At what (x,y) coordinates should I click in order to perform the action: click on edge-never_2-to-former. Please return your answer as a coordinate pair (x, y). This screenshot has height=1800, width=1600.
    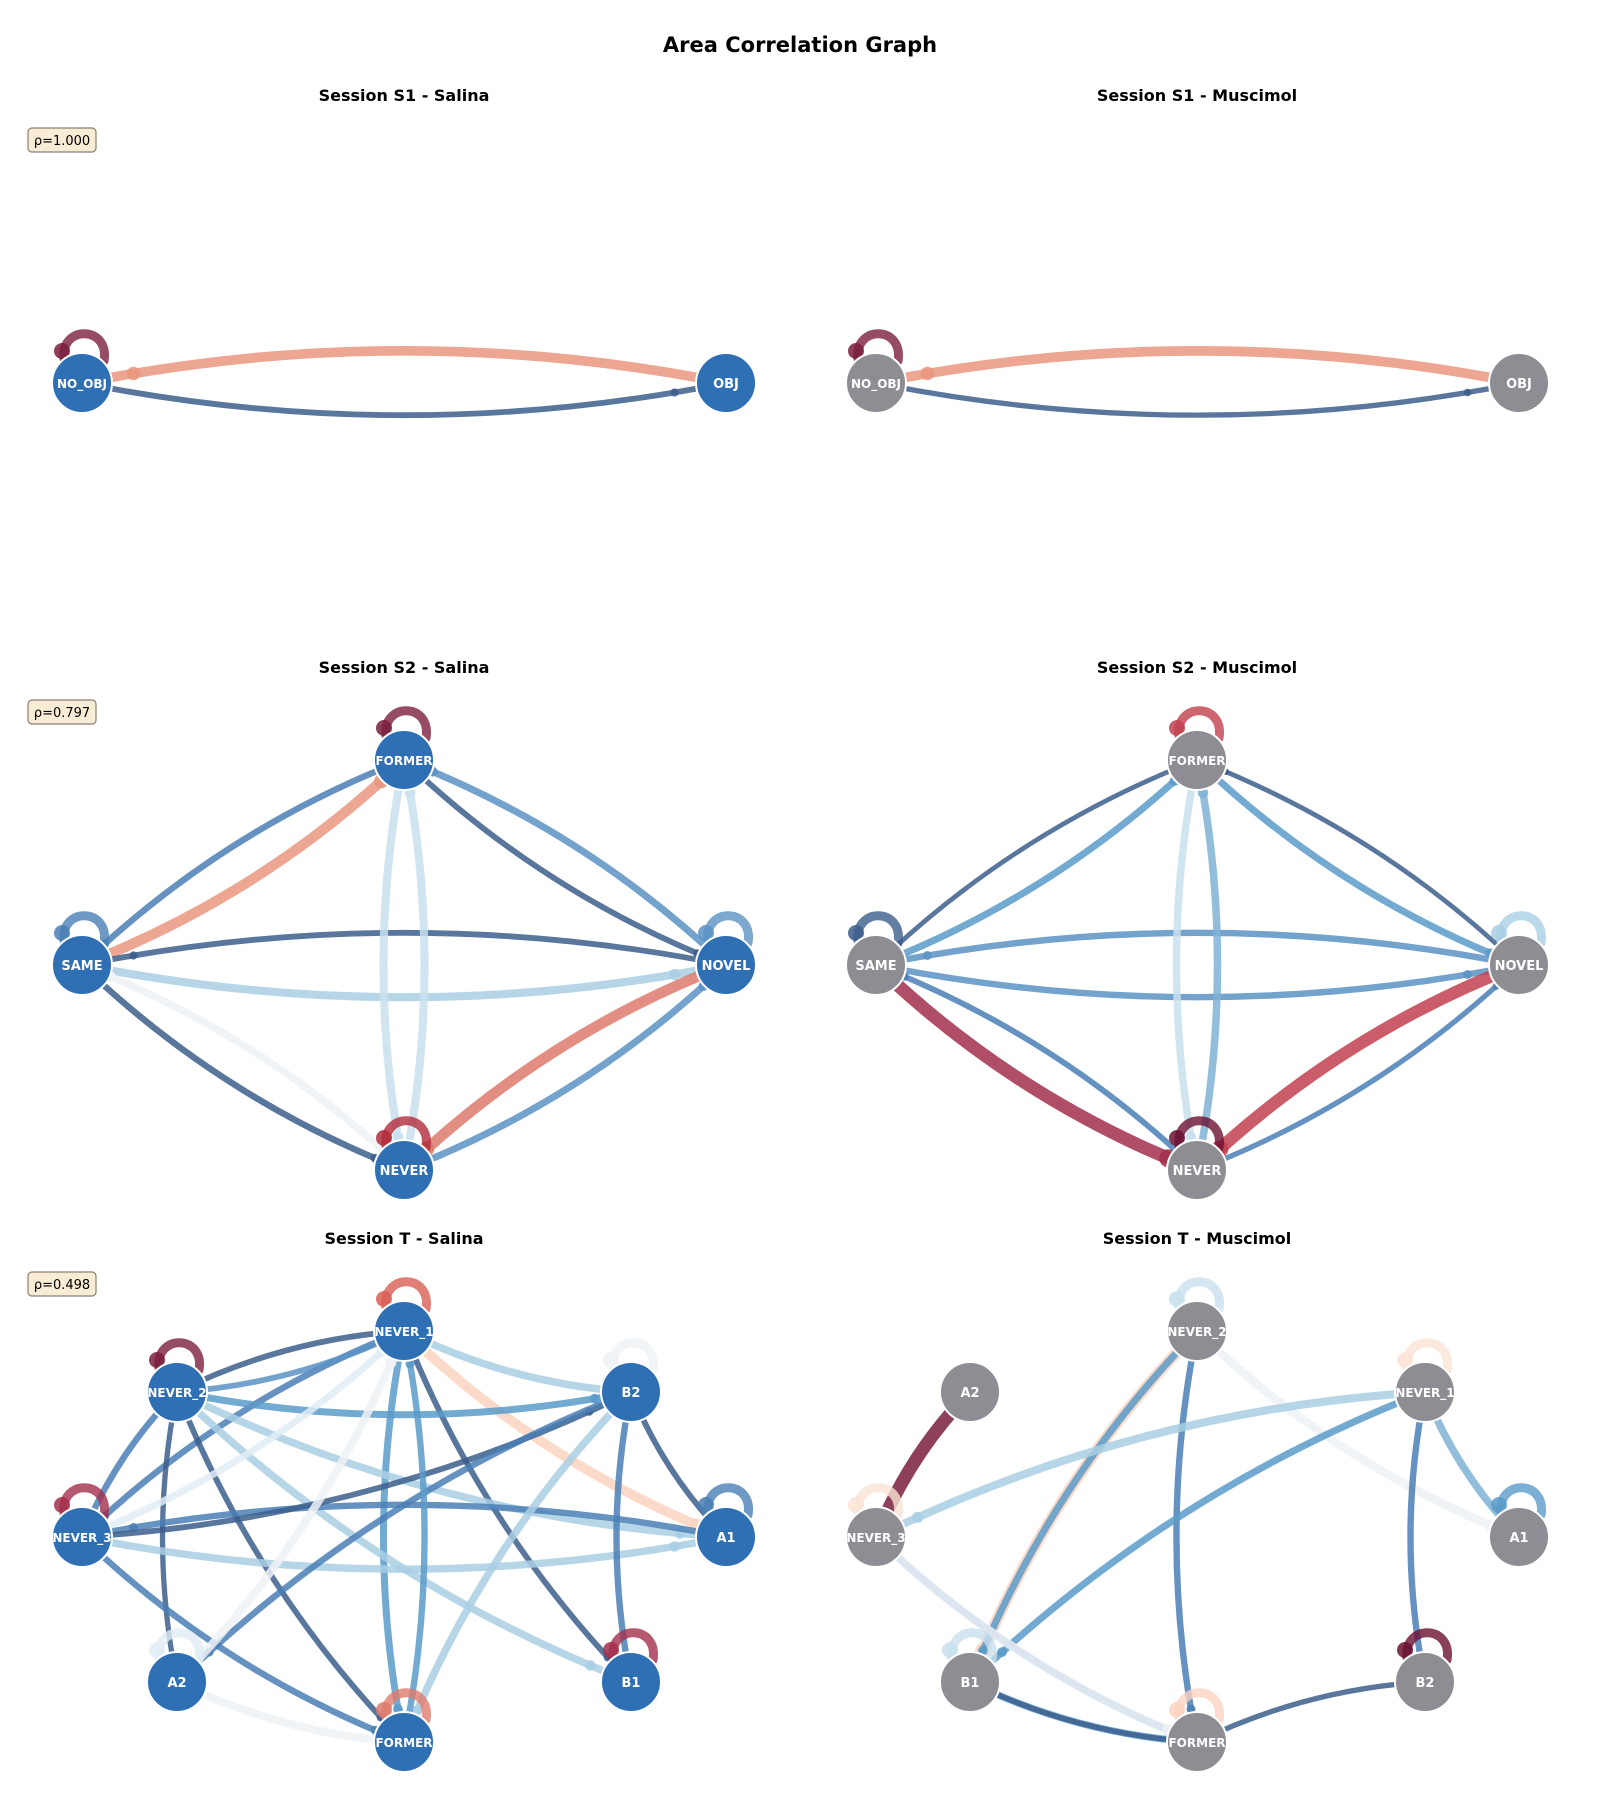
    Looking at the image, I should click on (290, 1567).